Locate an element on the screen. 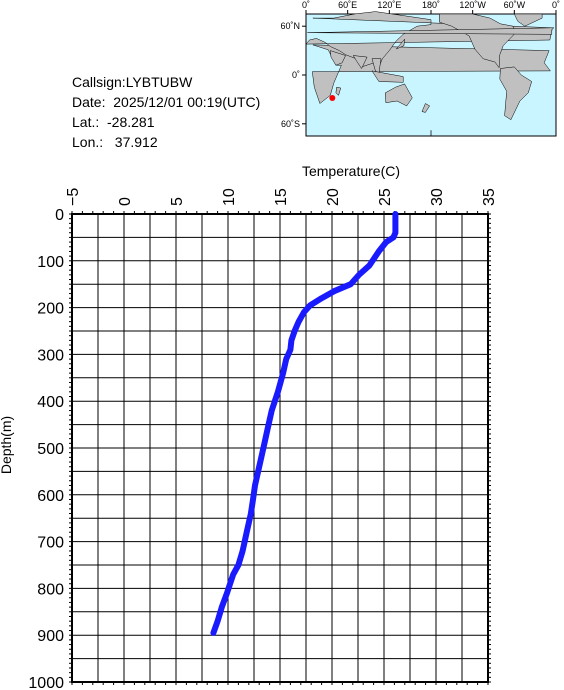 The width and height of the screenshot is (564, 690). land-madagascar is located at coordinates (338, 91).